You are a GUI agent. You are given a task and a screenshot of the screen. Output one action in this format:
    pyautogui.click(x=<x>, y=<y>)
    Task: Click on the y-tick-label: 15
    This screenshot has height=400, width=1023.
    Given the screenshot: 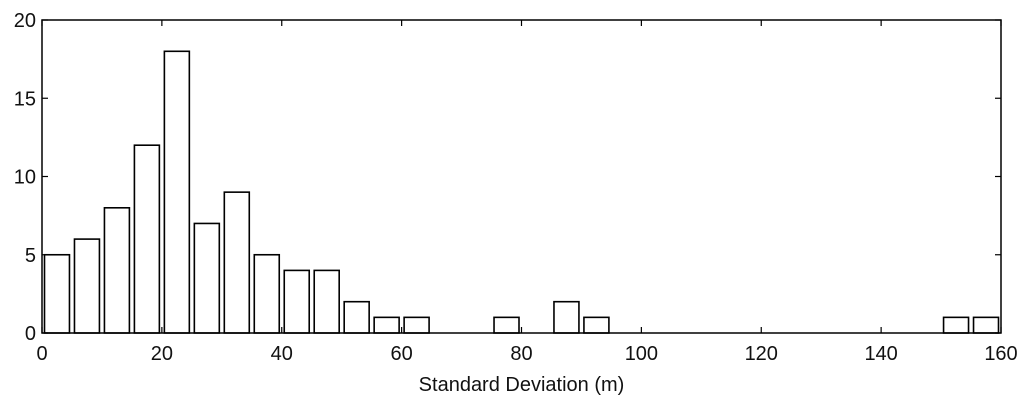 What is the action you would take?
    pyautogui.click(x=25, y=99)
    